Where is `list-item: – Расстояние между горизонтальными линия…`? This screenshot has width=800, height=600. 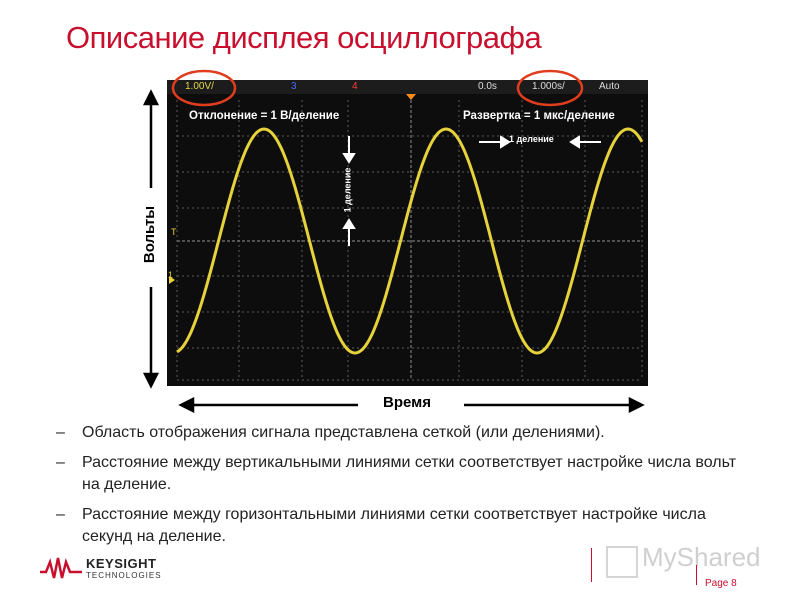
list-item: – Расстояние между горизонтальными линия… is located at coordinates (406, 526).